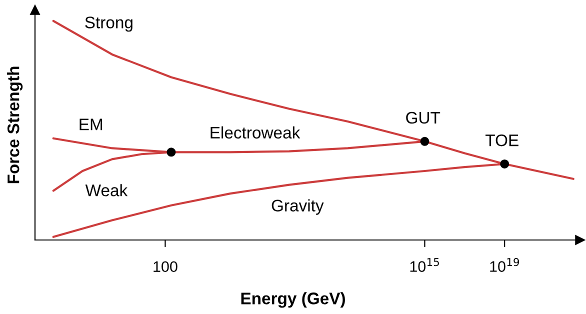 The width and height of the screenshot is (586, 314). Describe the element at coordinates (504, 265) in the screenshot. I see `x-tick-label: 10$^{19}$` at that location.